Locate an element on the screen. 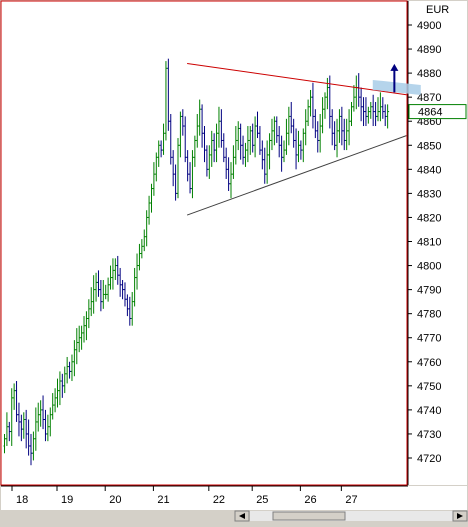 The height and width of the screenshot is (527, 468). y-tick-label: 4740 is located at coordinates (429, 411).